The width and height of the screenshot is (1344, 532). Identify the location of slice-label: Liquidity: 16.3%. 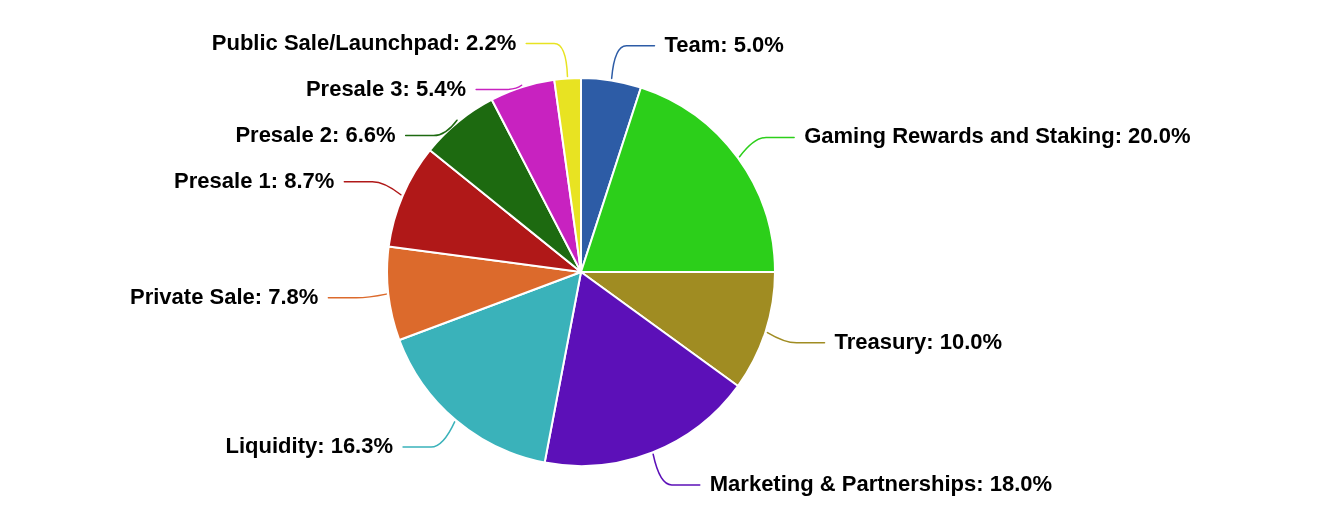
(309, 446).